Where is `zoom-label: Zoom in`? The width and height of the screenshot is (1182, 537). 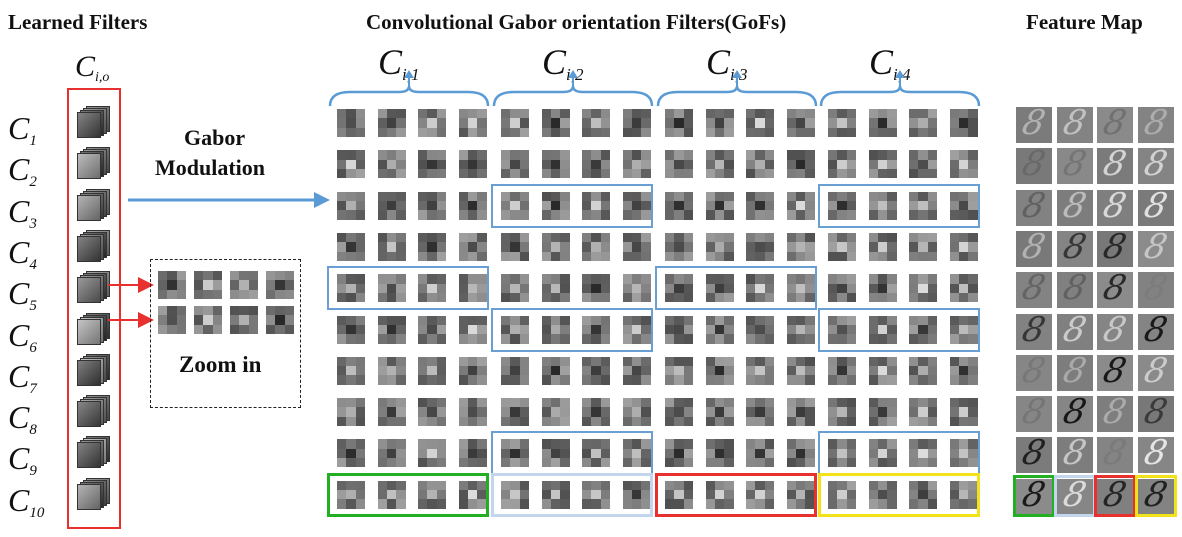 zoom-label: Zoom in is located at coordinates (220, 364).